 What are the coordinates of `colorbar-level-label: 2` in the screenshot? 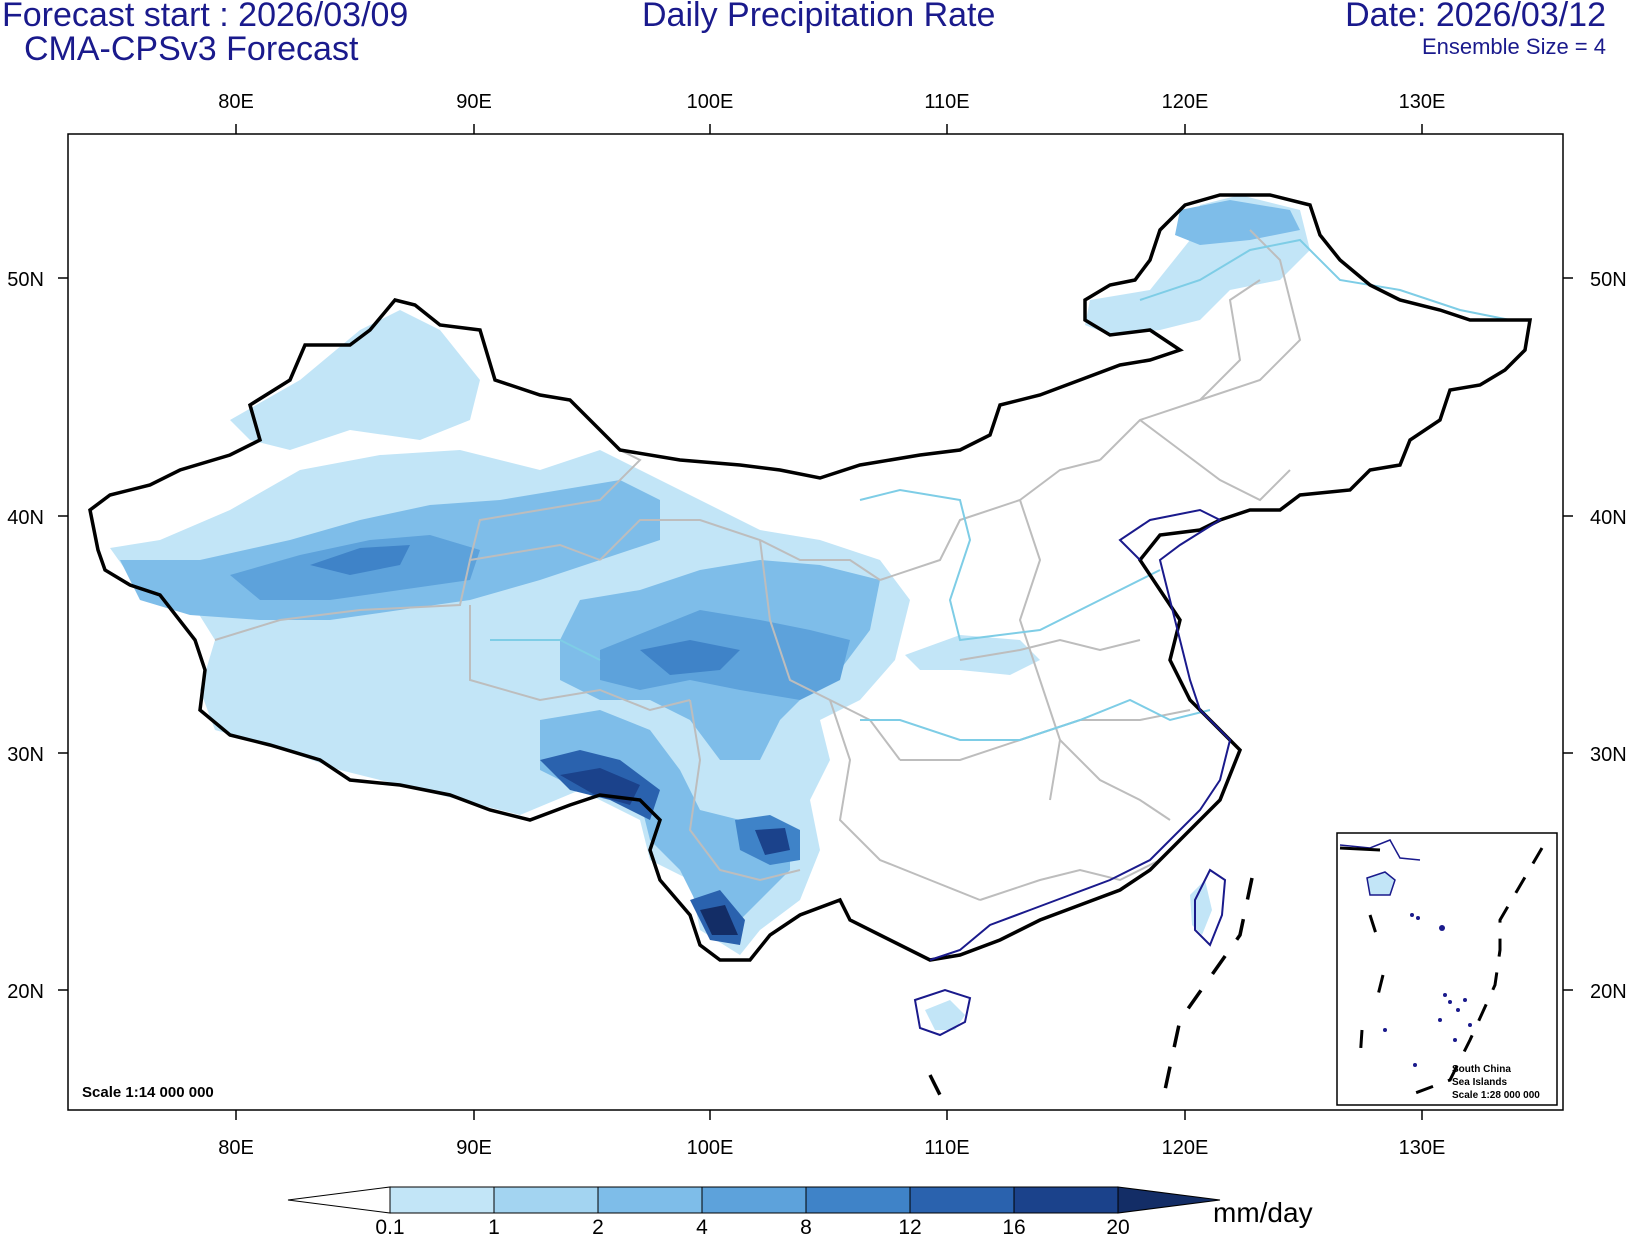 It's located at (598, 1226).